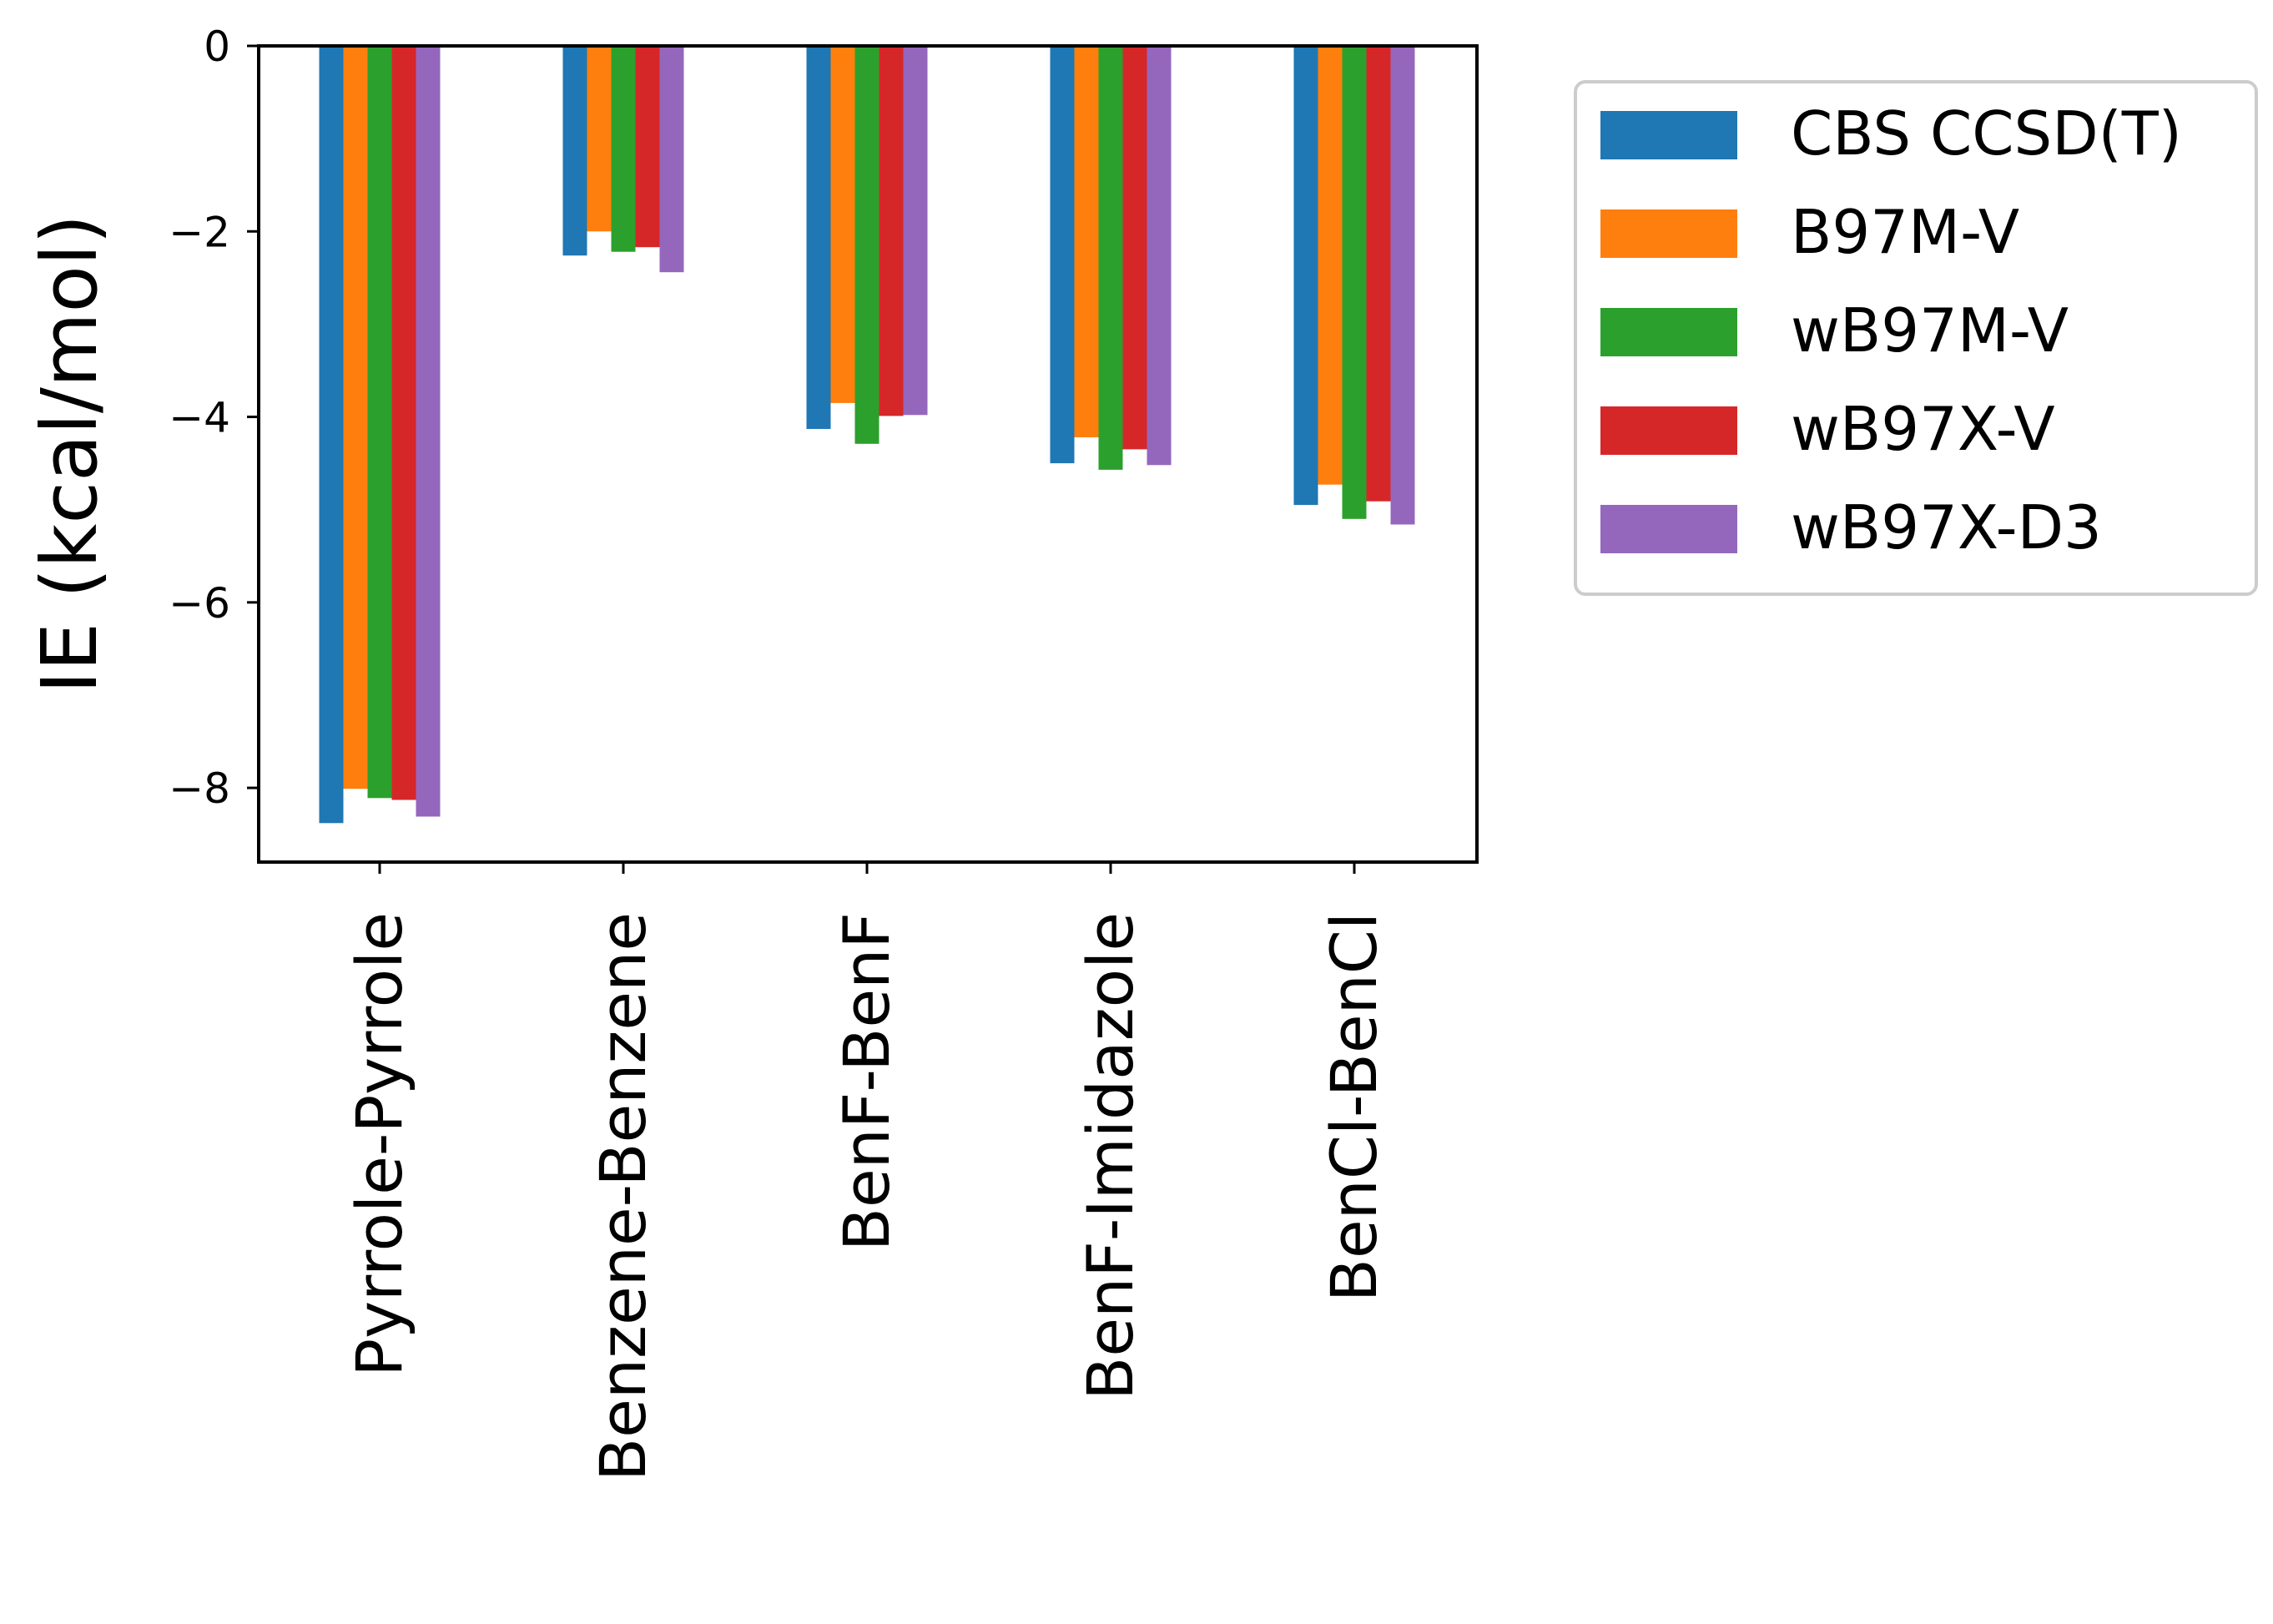 The width and height of the screenshot is (2273, 1624). Describe the element at coordinates (217, 47) in the screenshot. I see `y-tick-label: 0` at that location.